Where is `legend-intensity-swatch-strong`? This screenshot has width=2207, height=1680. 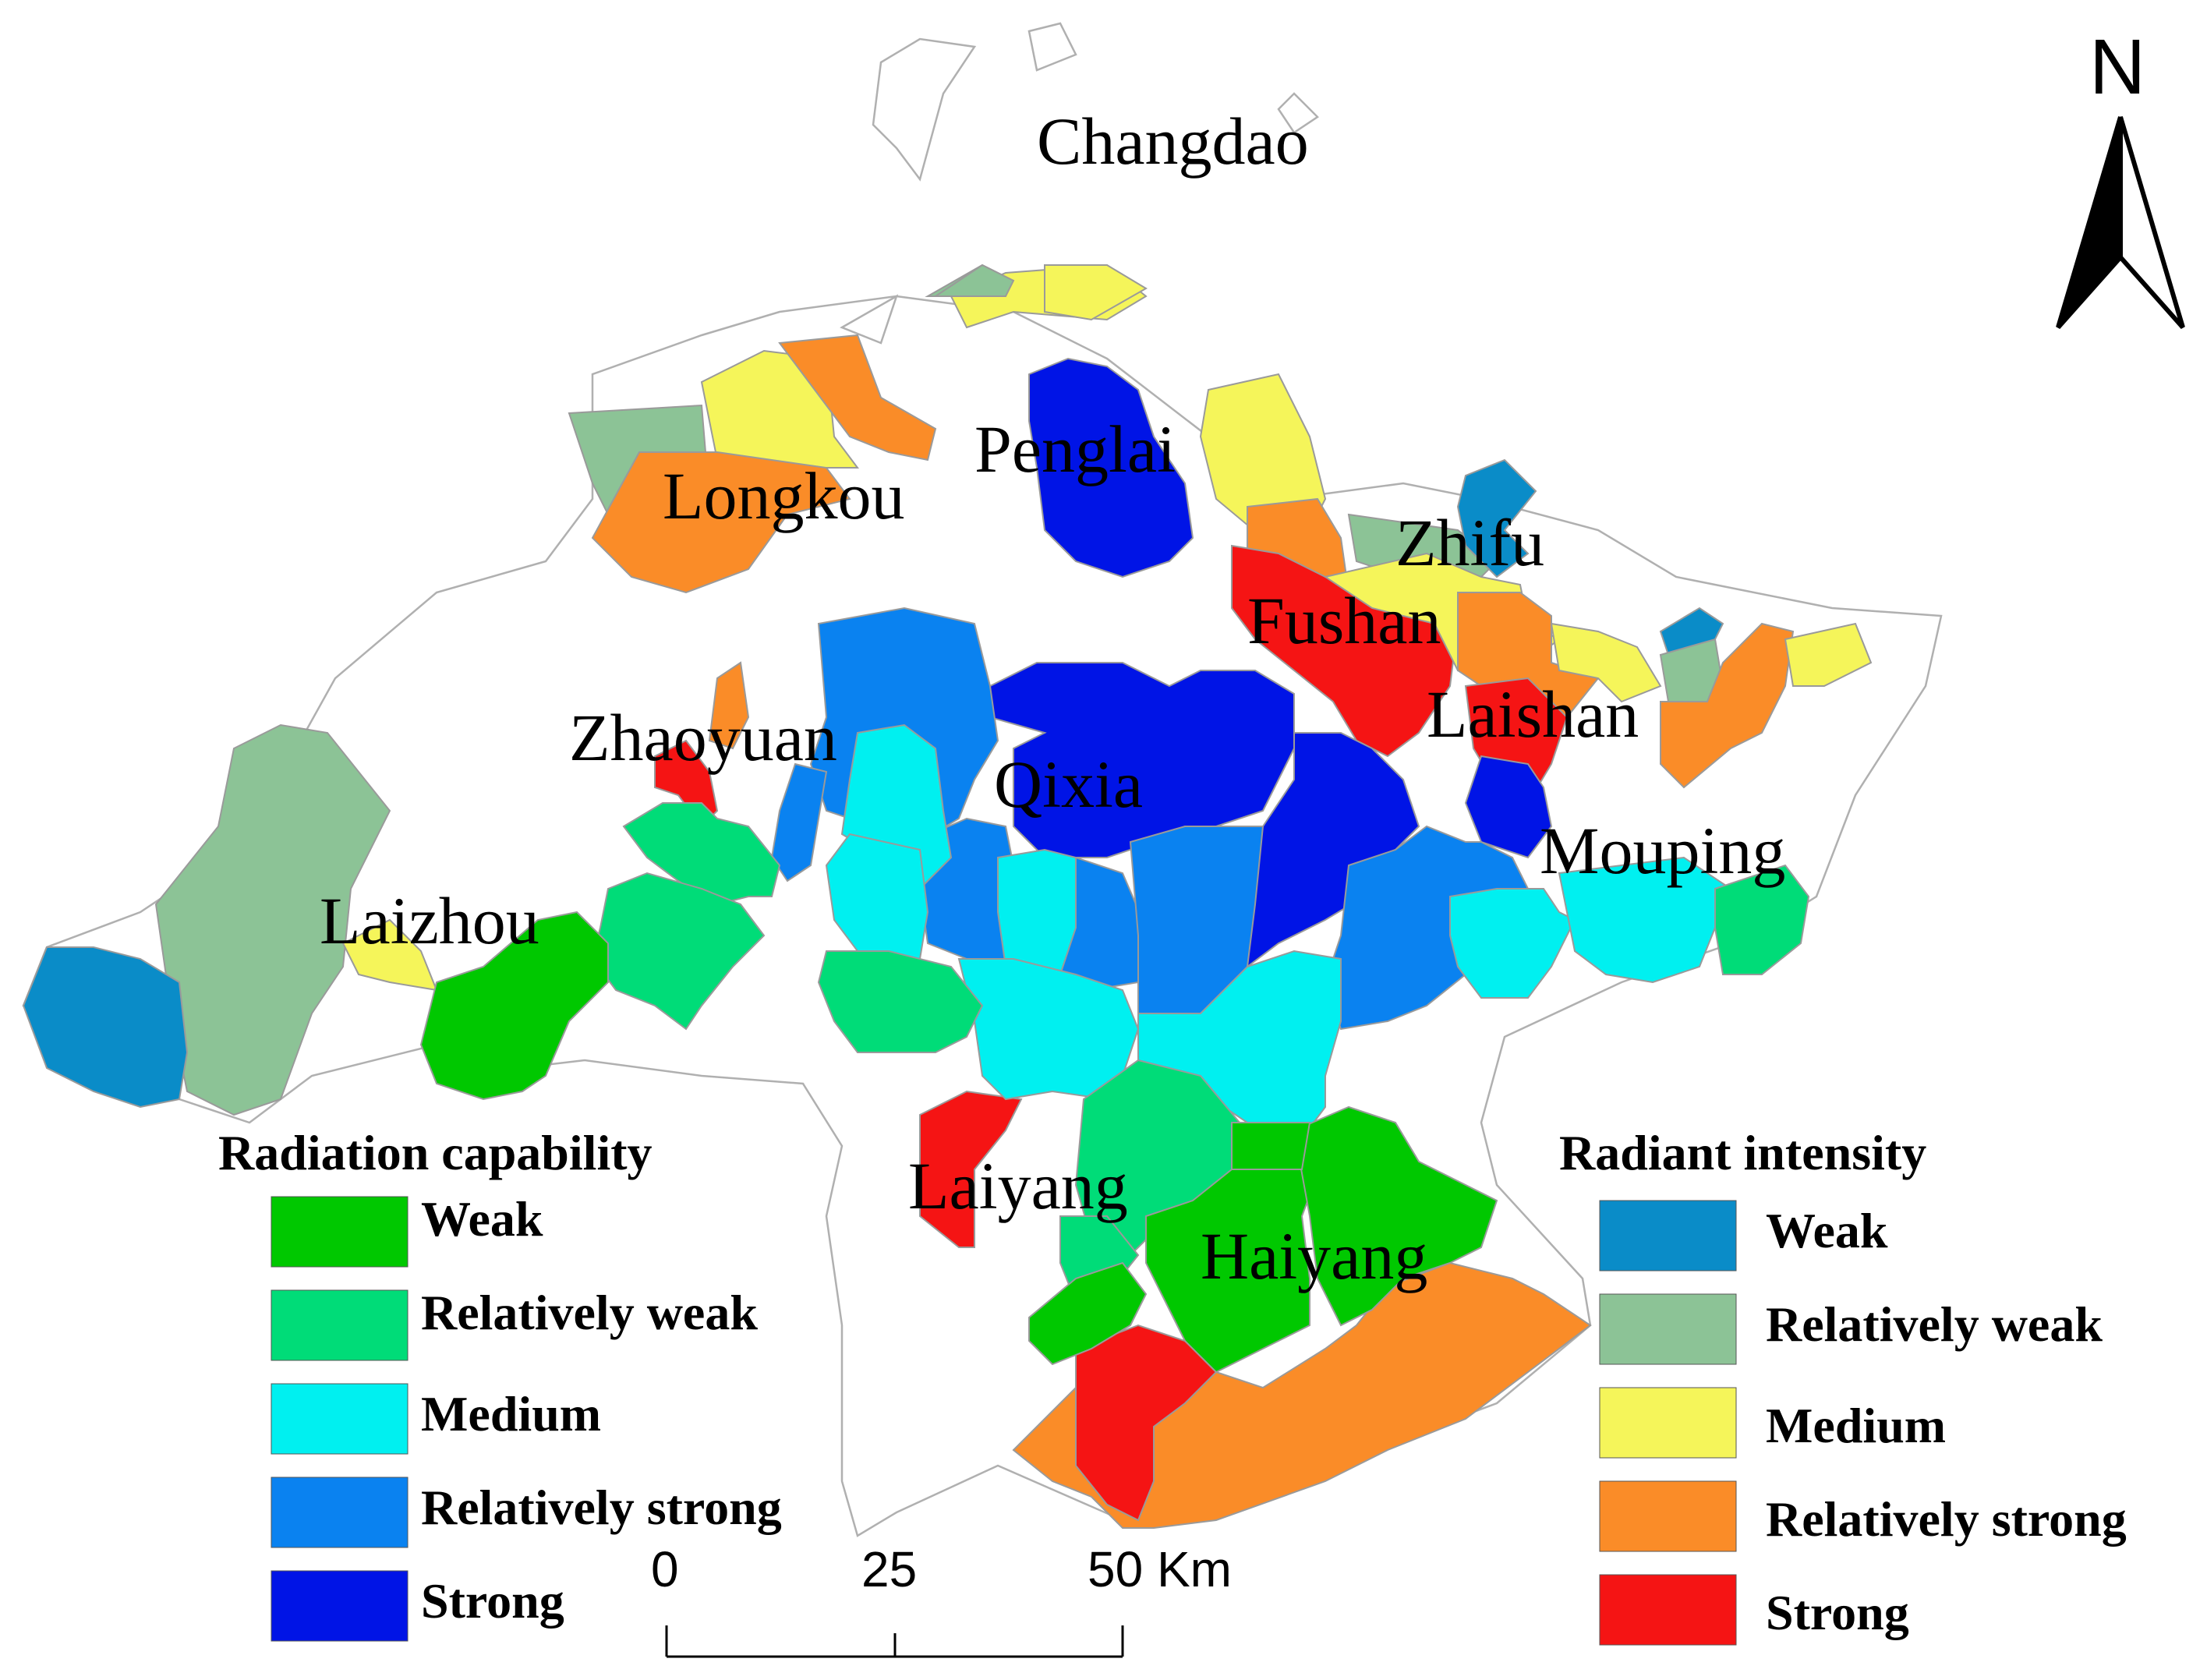 legend-intensity-swatch-strong is located at coordinates (1668, 1610).